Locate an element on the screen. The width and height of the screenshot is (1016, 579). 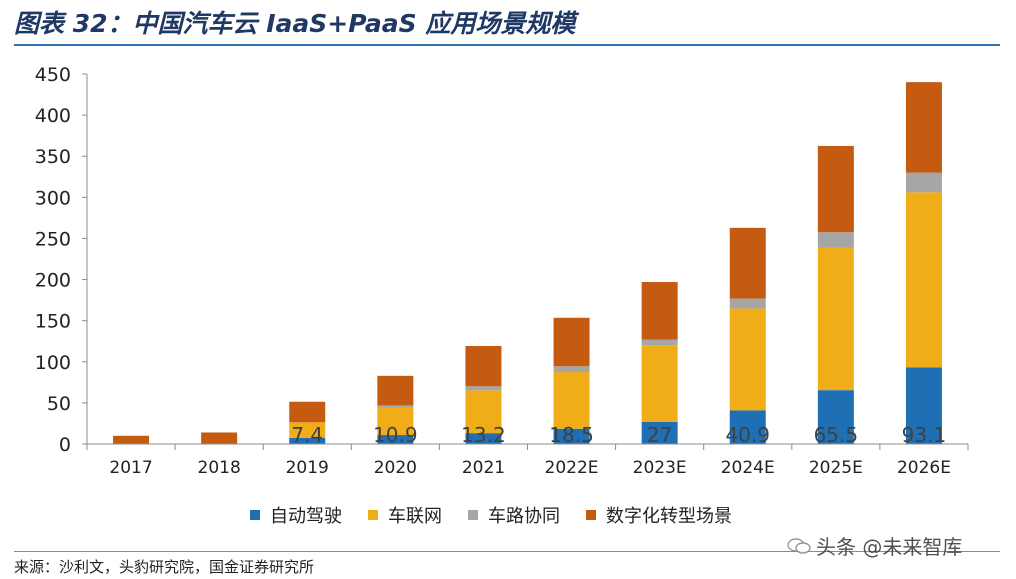
data-label: 7.4 is located at coordinates (307, 435).